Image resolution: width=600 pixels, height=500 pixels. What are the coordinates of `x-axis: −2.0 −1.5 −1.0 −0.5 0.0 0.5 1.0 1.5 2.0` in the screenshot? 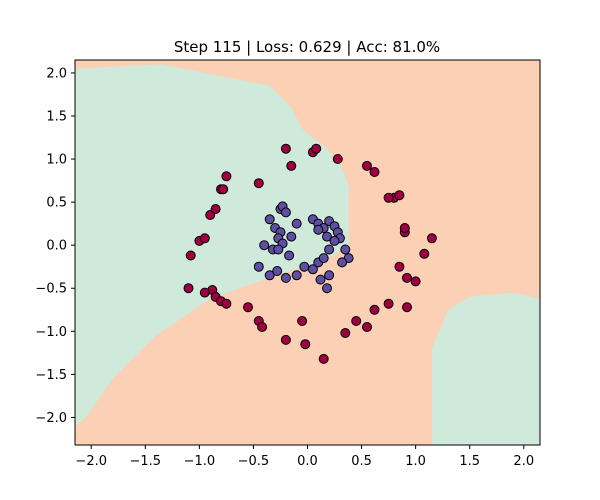 It's located at (304, 457).